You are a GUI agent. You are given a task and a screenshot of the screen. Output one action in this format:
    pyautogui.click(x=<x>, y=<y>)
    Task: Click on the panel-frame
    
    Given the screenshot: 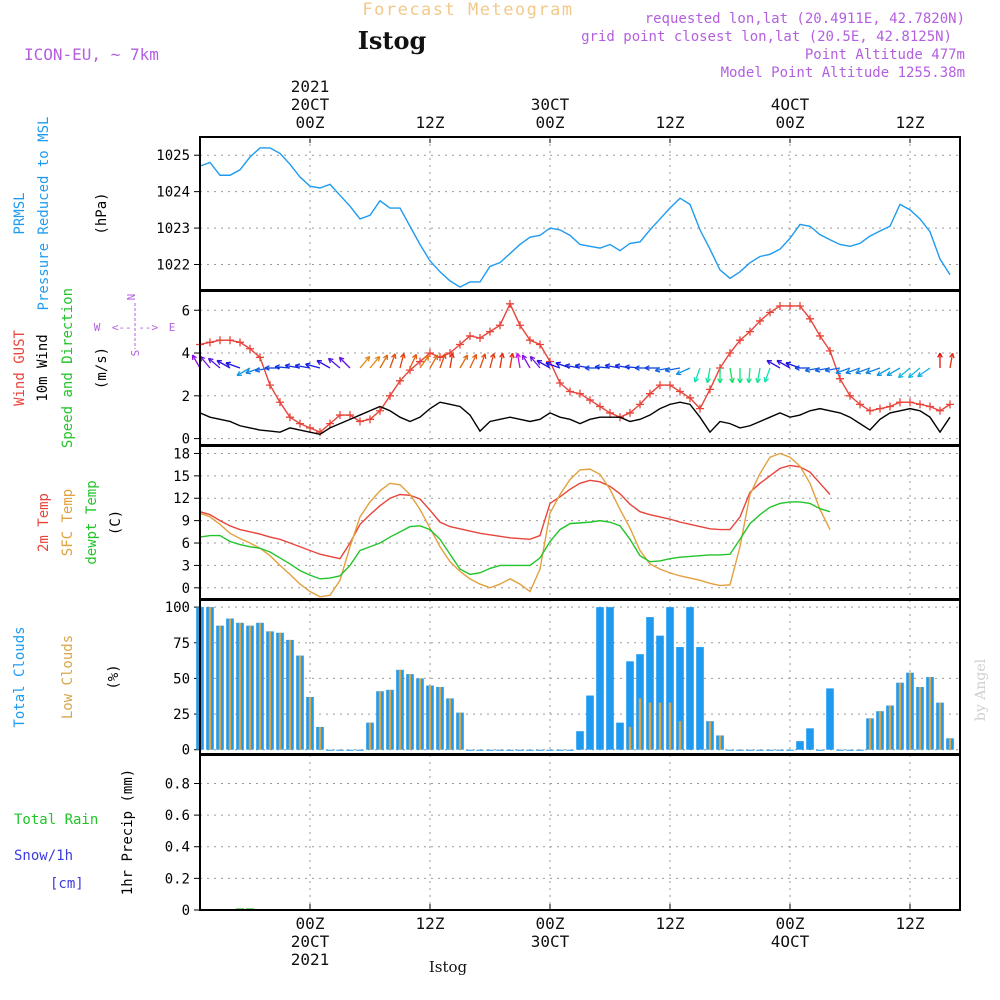 What is the action you would take?
    pyautogui.click(x=580, y=832)
    